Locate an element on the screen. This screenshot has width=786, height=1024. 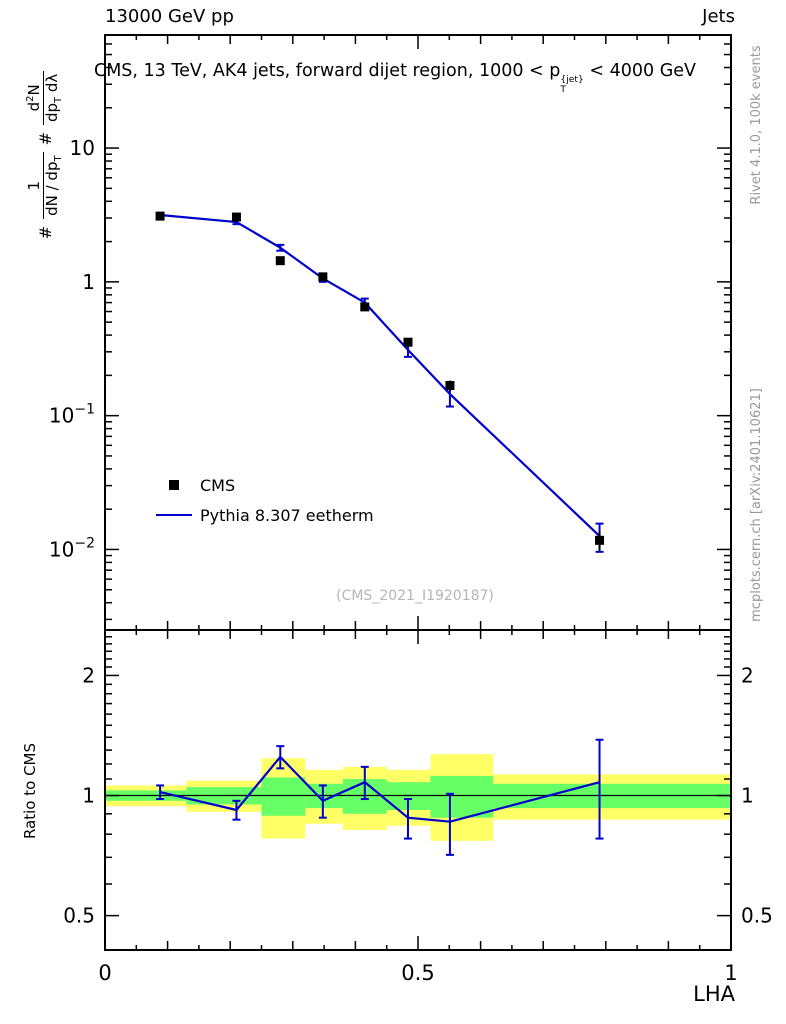
beam-energy-label: 13000 GeV pp is located at coordinates (169, 16).